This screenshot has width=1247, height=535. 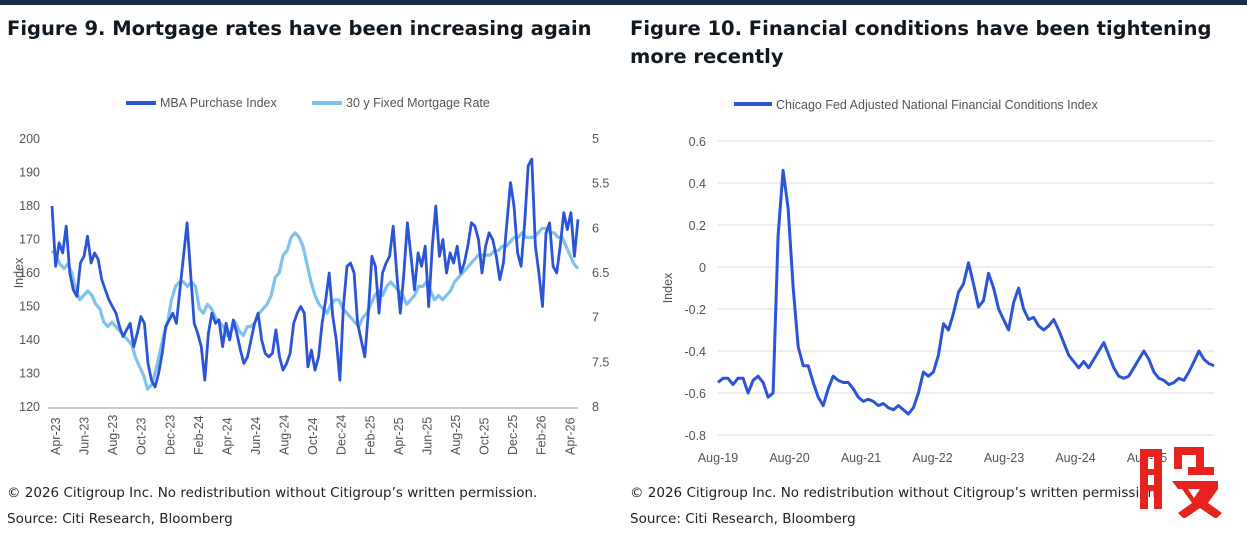 I want to click on y2-tick-label: 5.5, so click(x=600, y=184).